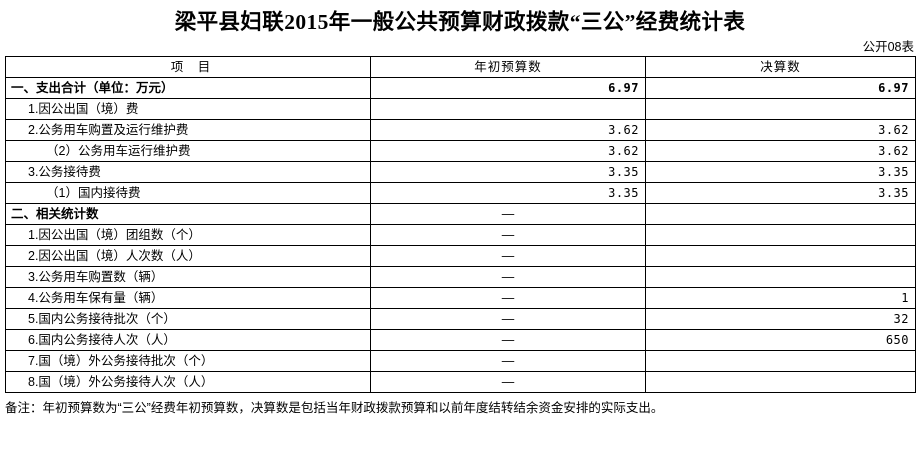  I want to click on cell-item: 3.公务用车购置数（辆）, so click(188, 277).